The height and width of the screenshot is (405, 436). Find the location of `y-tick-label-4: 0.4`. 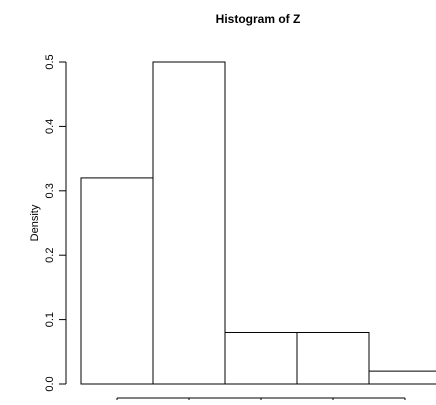

y-tick-label-4: 0.4 is located at coordinates (50, 126).